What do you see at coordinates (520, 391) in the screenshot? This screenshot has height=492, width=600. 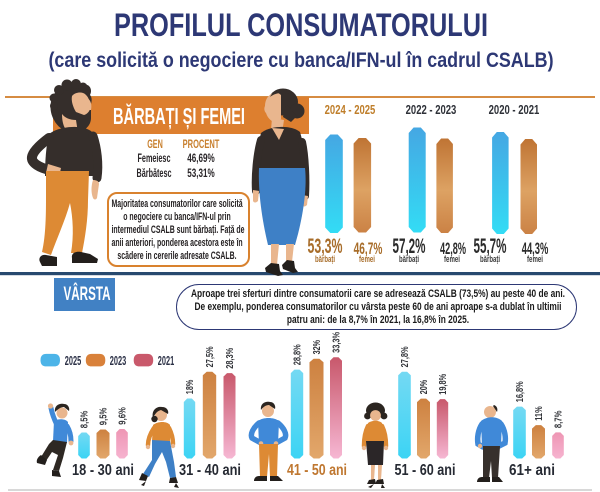 I see `svg-text: 16,8%` at bounding box center [520, 391].